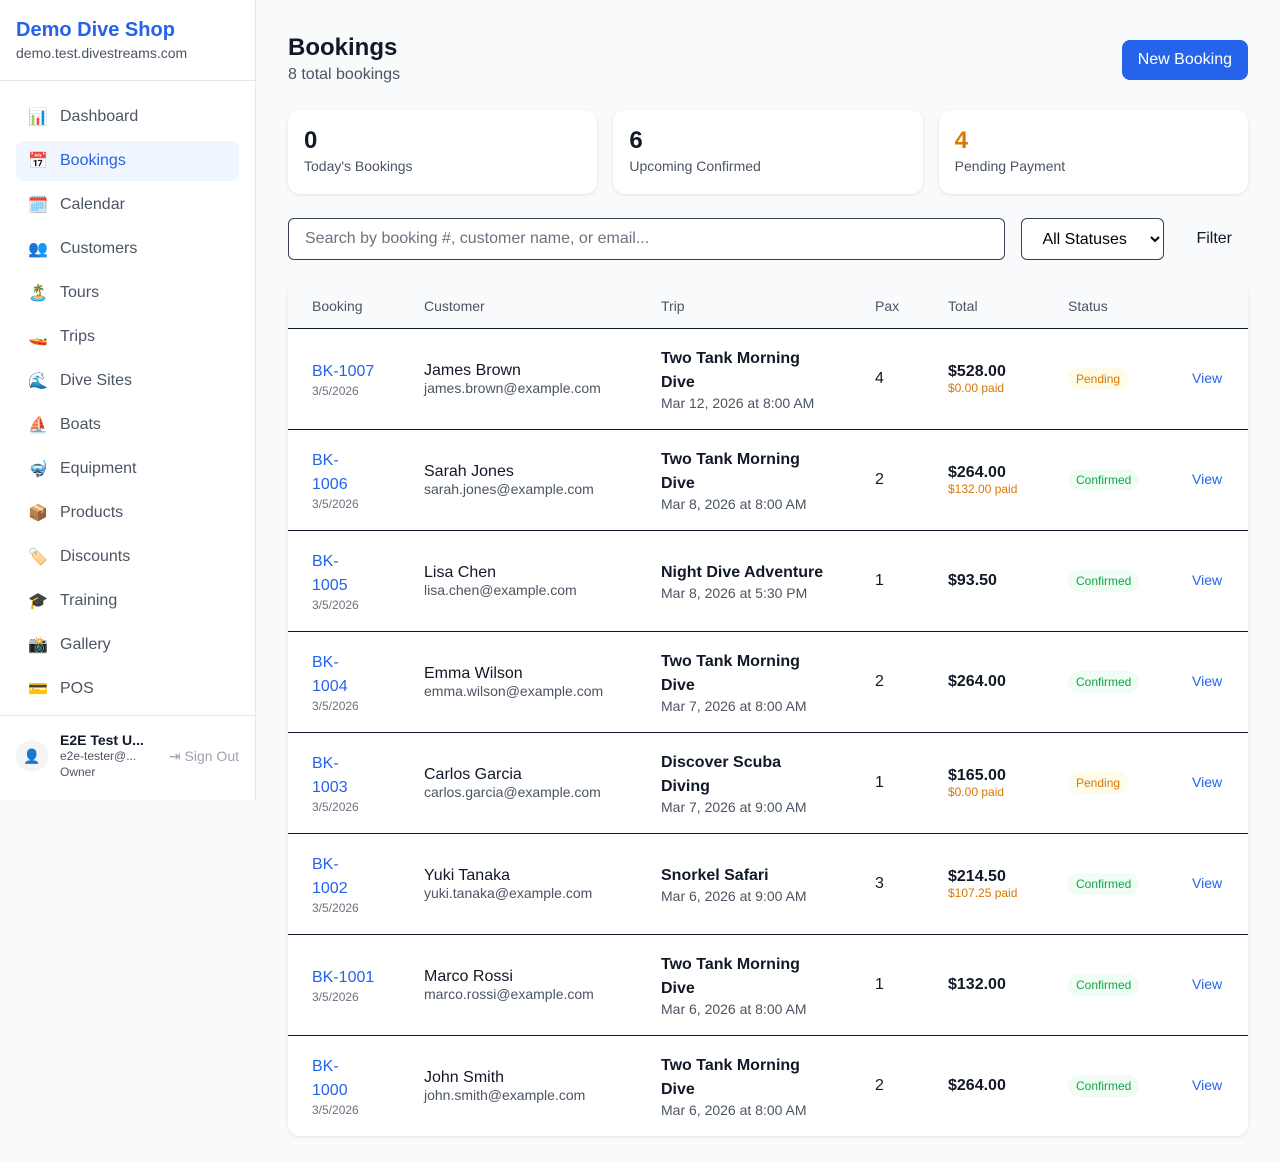 The image size is (1280, 1162). Describe the element at coordinates (344, 306) in the screenshot. I see `column-header: Booking` at that location.